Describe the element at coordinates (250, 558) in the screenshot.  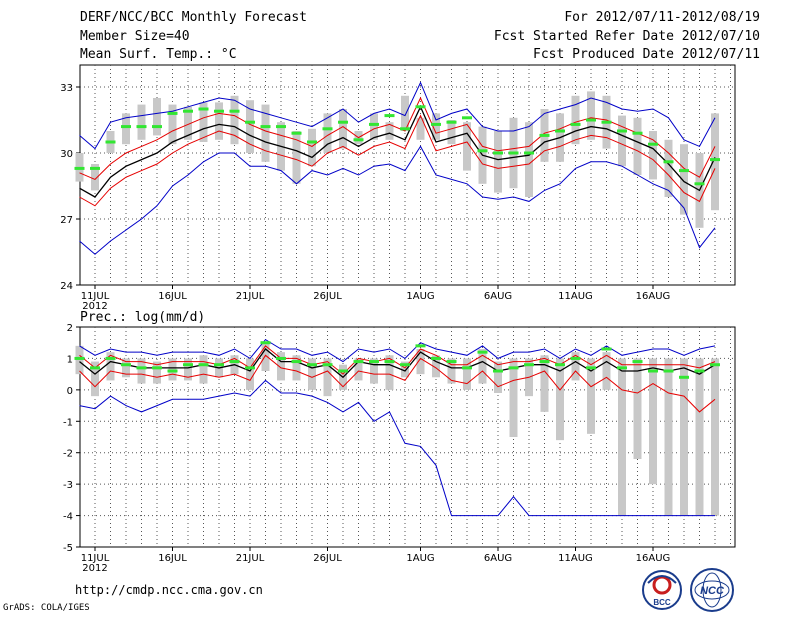
I see `prec-xtick-label: 21JUL` at that location.